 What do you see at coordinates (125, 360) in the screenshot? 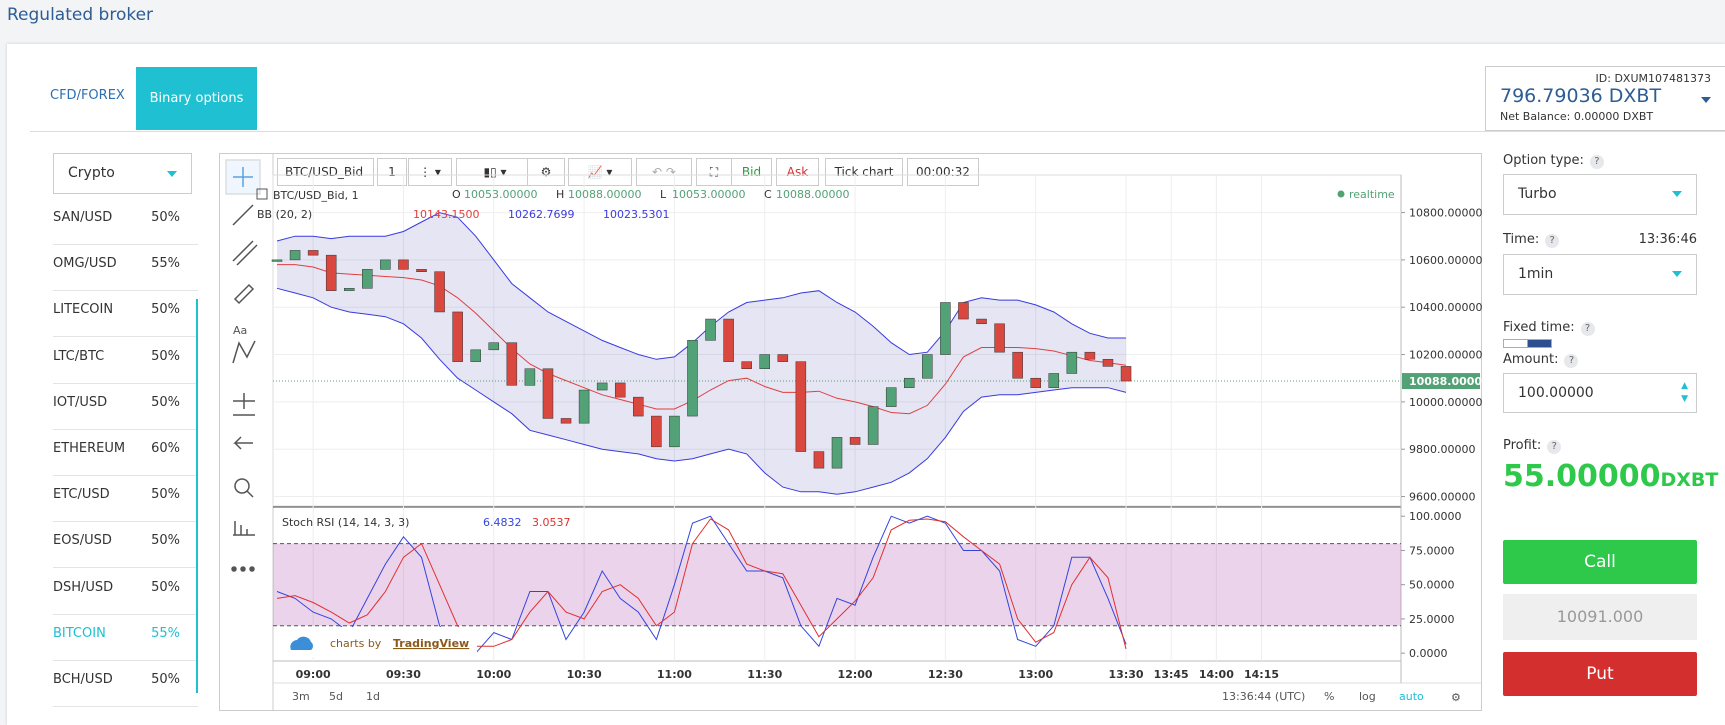
I see `asset-row: LTC/BTC 50%` at bounding box center [125, 360].